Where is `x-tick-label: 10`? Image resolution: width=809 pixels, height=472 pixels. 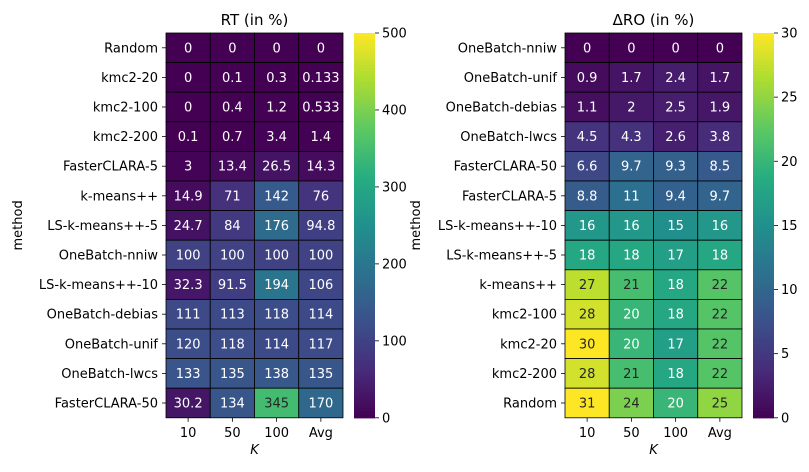 x-tick-label: 10 is located at coordinates (587, 433).